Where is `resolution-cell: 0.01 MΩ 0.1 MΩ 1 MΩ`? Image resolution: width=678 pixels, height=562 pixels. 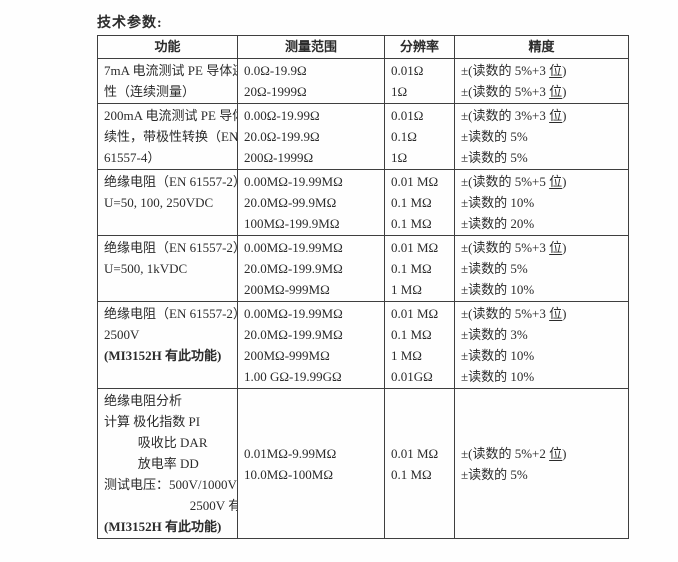
resolution-cell: 0.01 MΩ 0.1 MΩ 1 MΩ is located at coordinates (419, 268).